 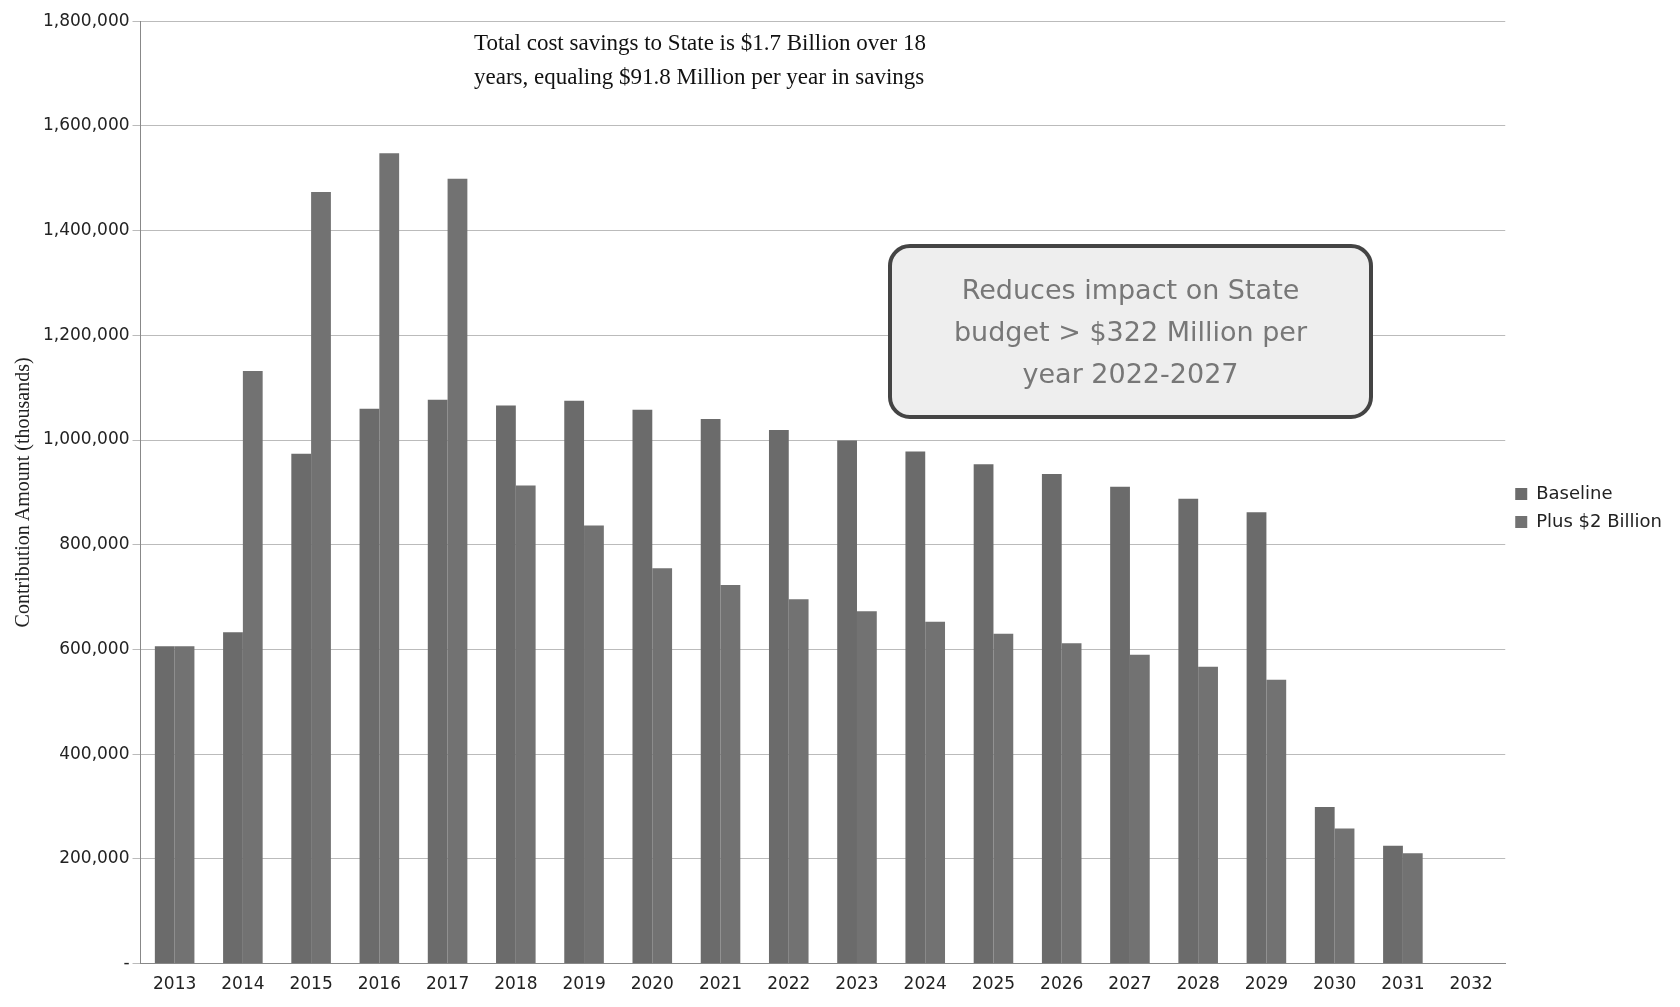 I want to click on x-tick-label: 2021, so click(x=720, y=983).